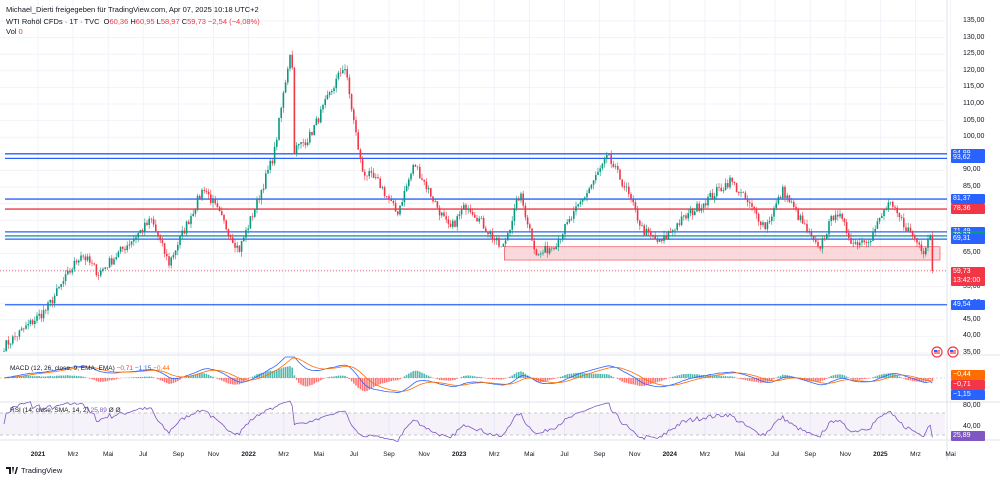 This screenshot has height=481, width=1000. What do you see at coordinates (34, 470) in the screenshot?
I see `tradingview-logo: TradingView` at bounding box center [34, 470].